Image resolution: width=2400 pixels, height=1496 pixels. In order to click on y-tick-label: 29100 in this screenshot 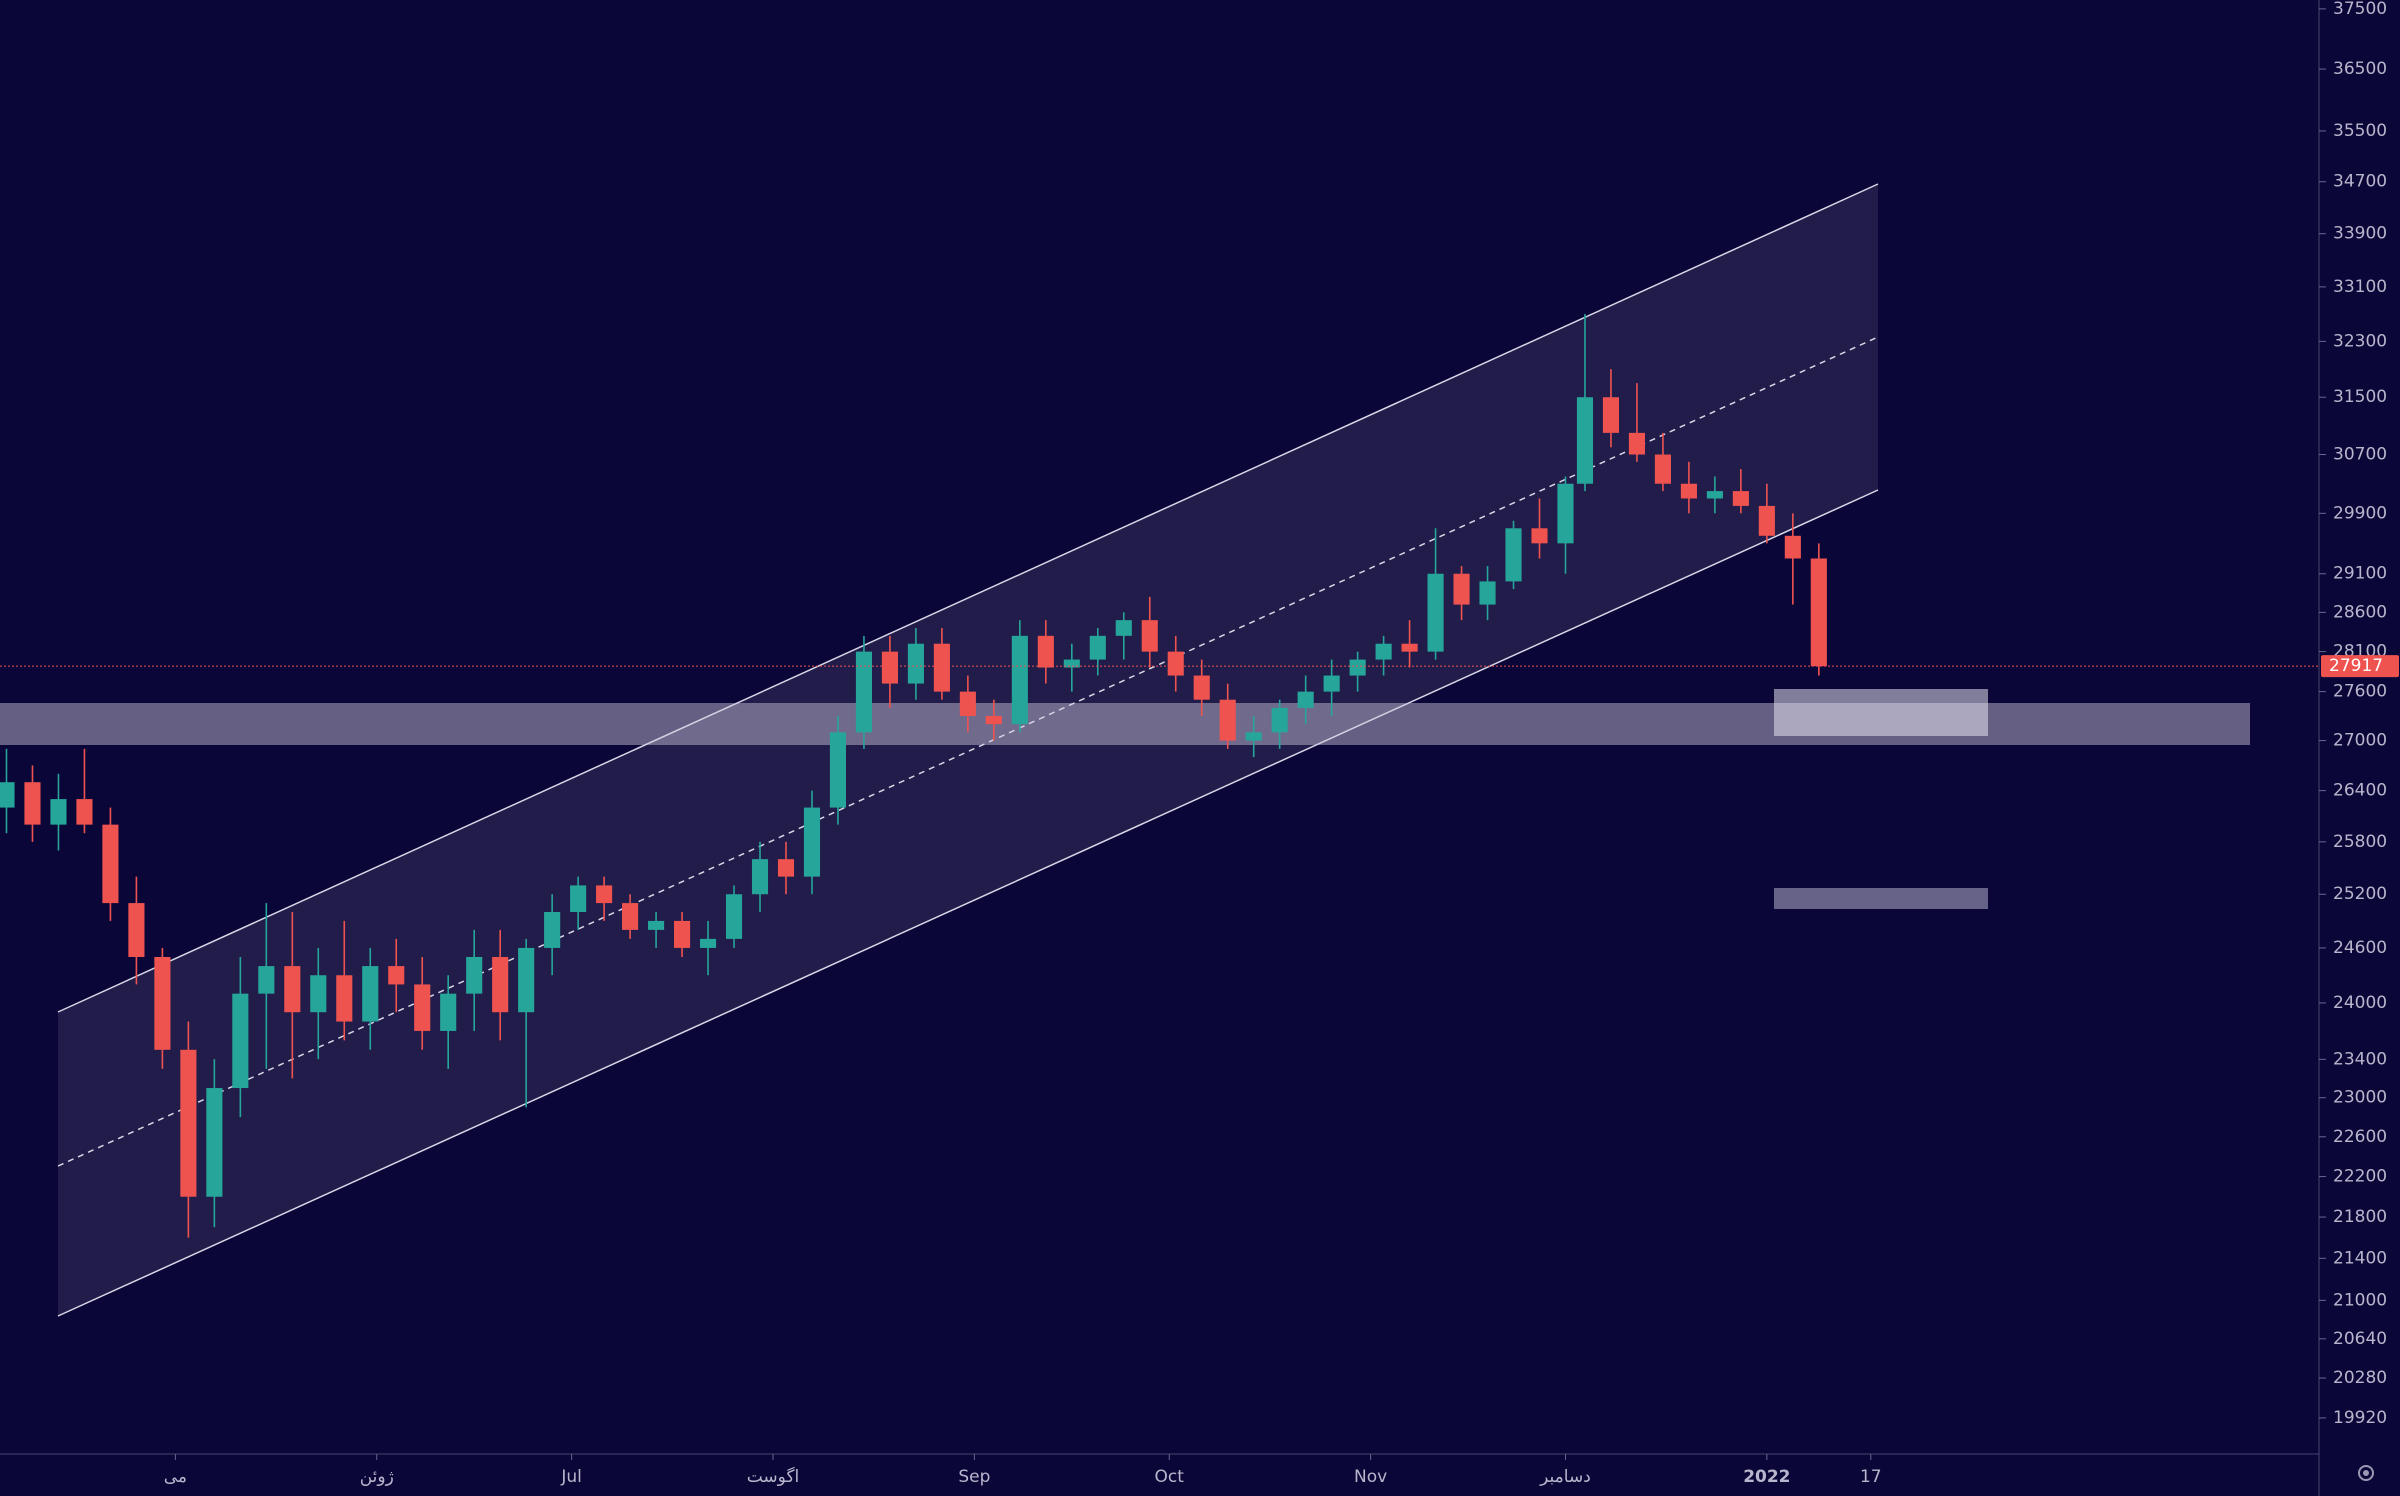, I will do `click(2360, 574)`.